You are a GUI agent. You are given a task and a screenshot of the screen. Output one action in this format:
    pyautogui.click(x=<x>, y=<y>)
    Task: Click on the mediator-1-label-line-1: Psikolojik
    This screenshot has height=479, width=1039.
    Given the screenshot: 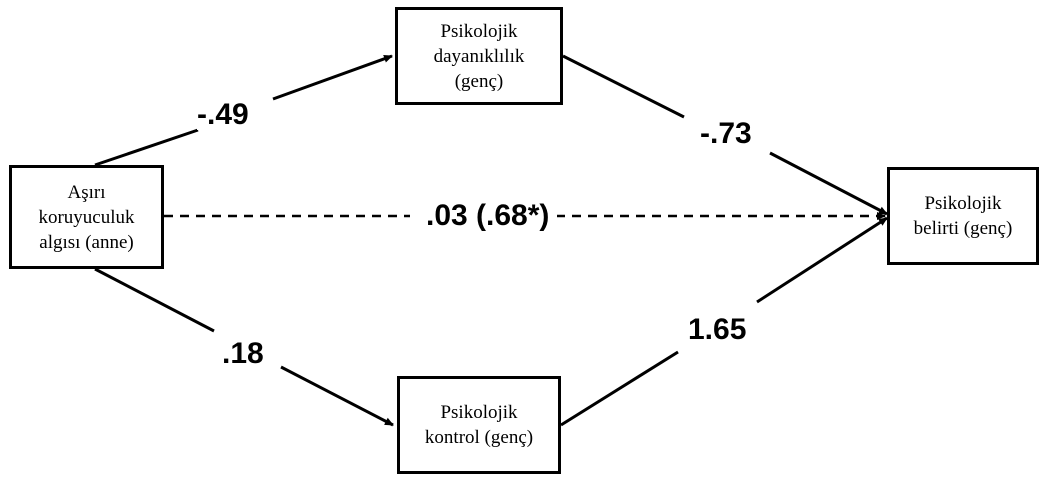 What is the action you would take?
    pyautogui.click(x=479, y=31)
    